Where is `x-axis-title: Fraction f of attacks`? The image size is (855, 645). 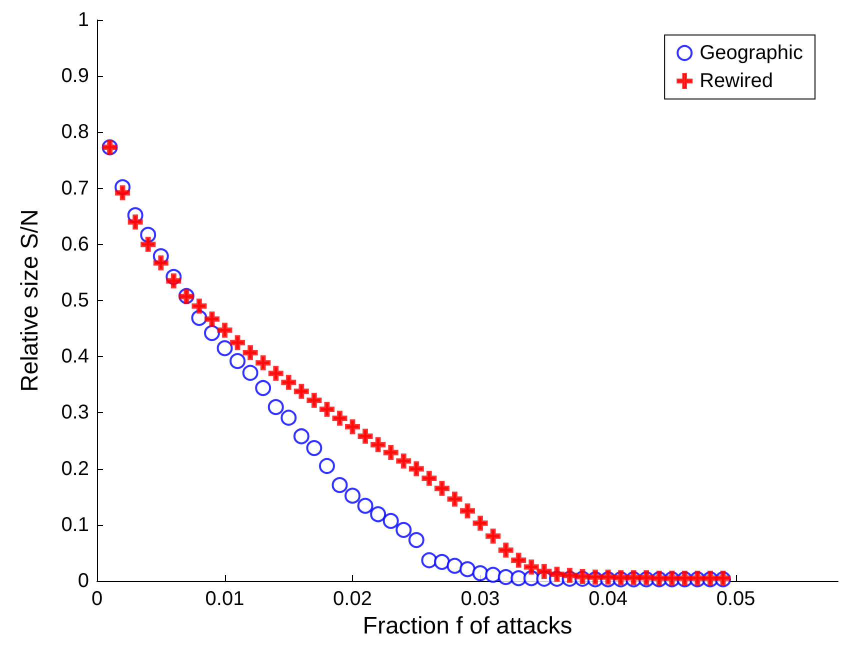
x-axis-title: Fraction f of attacks is located at coordinates (467, 626).